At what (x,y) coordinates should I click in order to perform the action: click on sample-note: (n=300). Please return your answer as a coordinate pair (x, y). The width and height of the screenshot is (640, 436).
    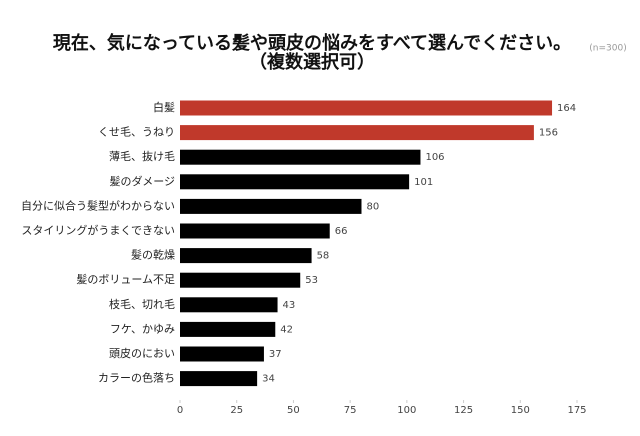
    Looking at the image, I should click on (607, 49).